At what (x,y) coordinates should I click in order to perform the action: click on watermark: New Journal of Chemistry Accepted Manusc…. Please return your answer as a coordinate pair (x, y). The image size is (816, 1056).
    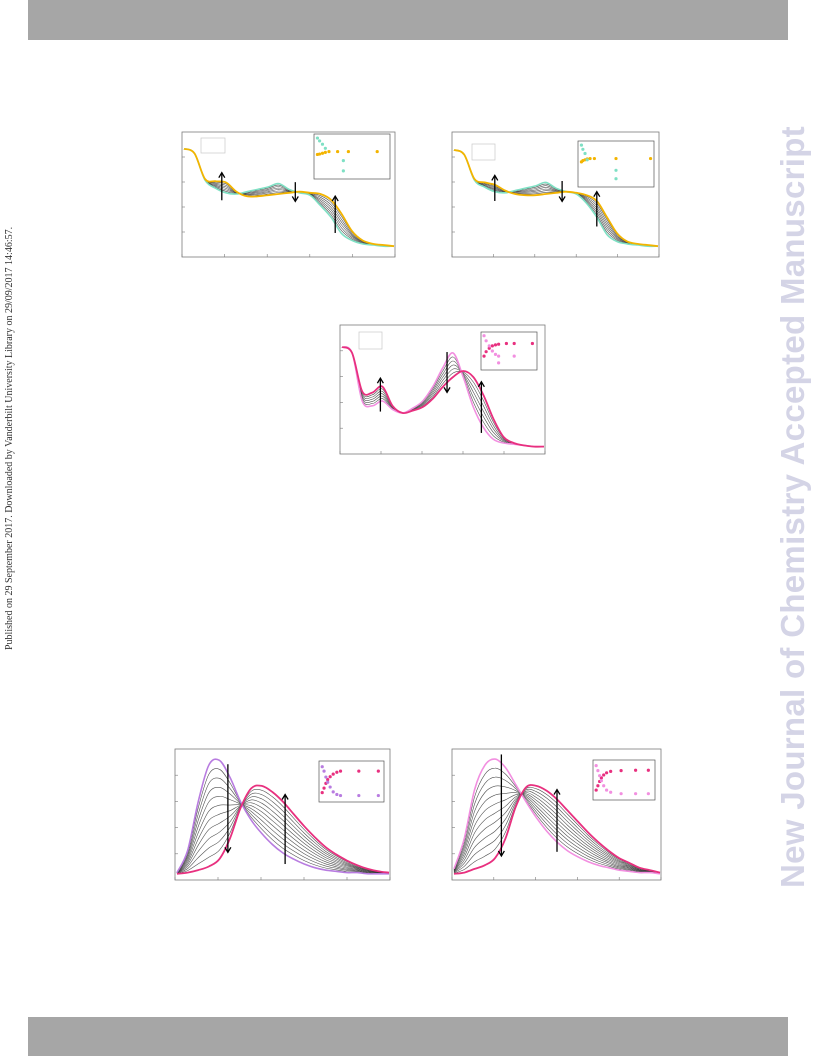
    Looking at the image, I should click on (790, 508).